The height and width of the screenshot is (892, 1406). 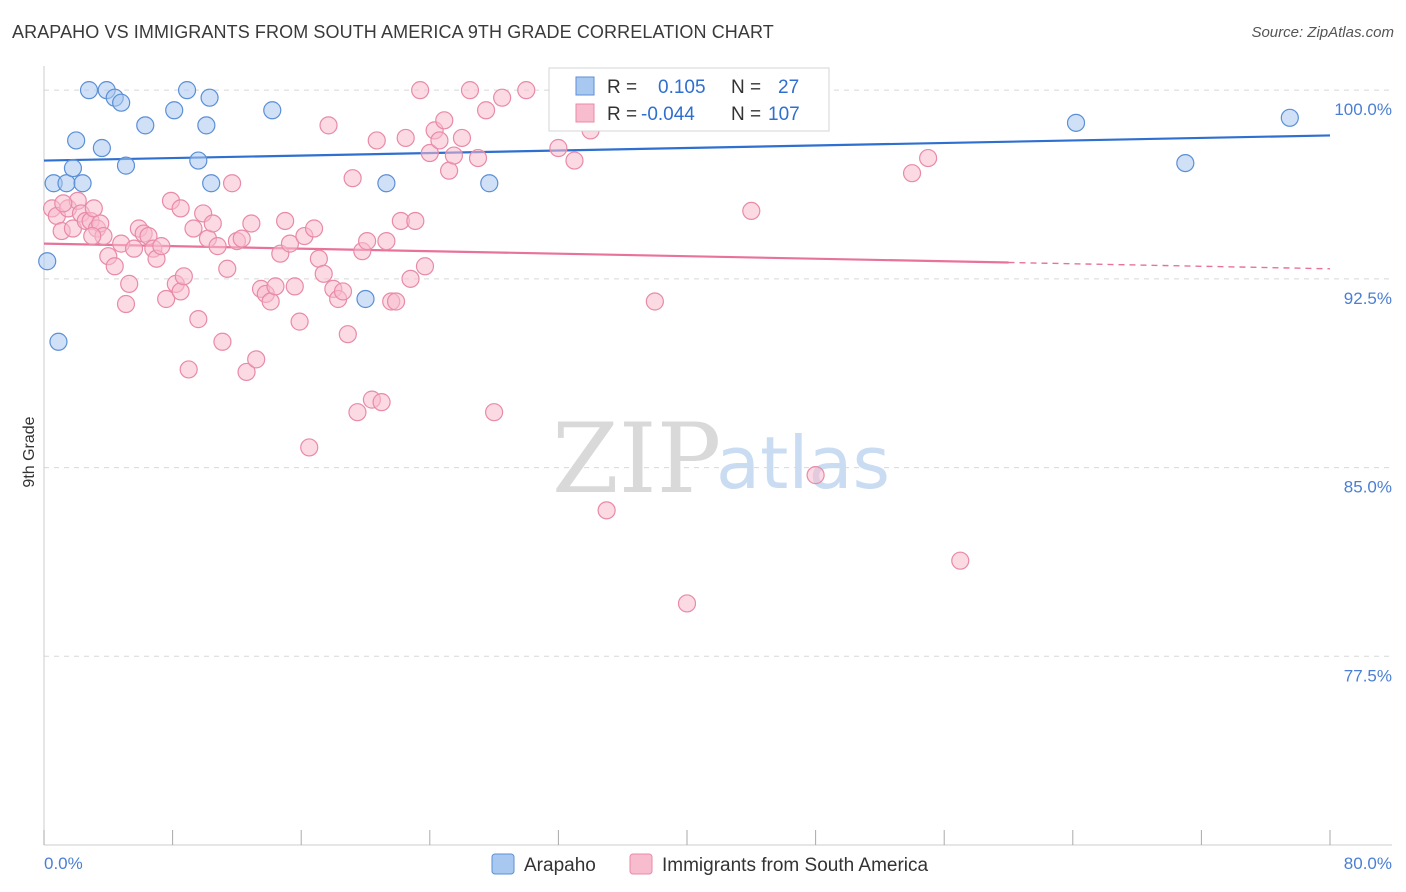 I want to click on x-tick-label-min: 0.0%, so click(x=63, y=863).